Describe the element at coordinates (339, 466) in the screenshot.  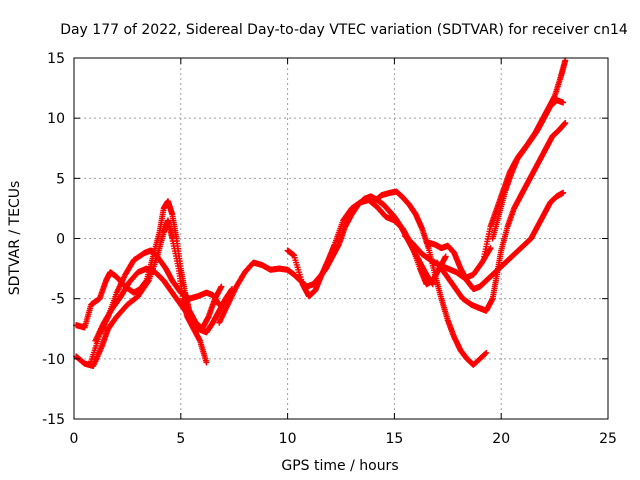
I see `x-axis-label: GPS time / hours` at that location.